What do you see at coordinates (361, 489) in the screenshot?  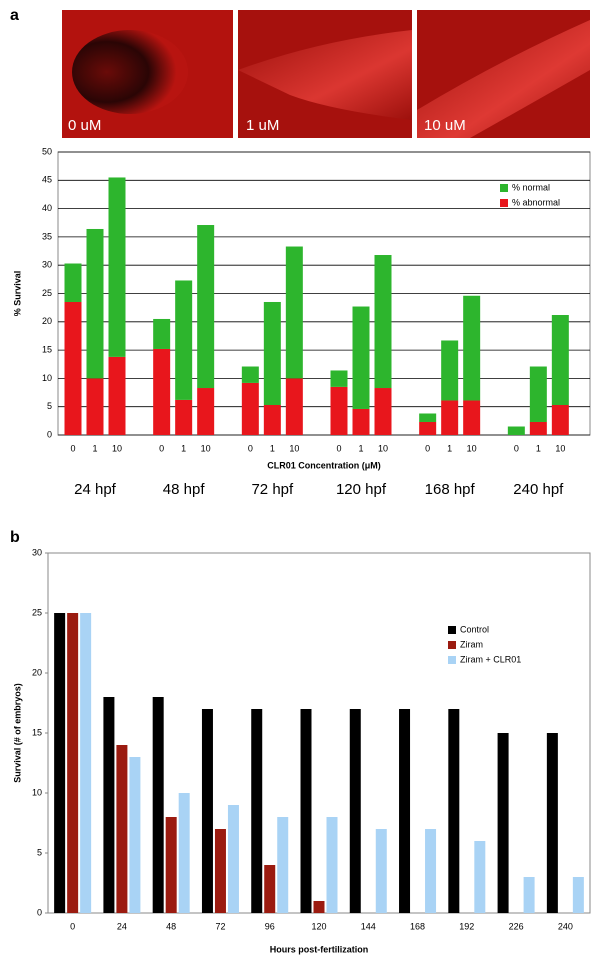 I see `group-label: 120 hpf` at bounding box center [361, 489].